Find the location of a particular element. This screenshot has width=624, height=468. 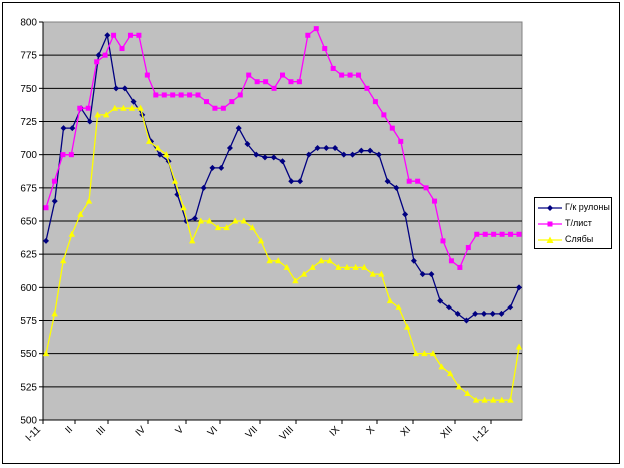

legend-label-slabs: Слябы is located at coordinates (579, 239).